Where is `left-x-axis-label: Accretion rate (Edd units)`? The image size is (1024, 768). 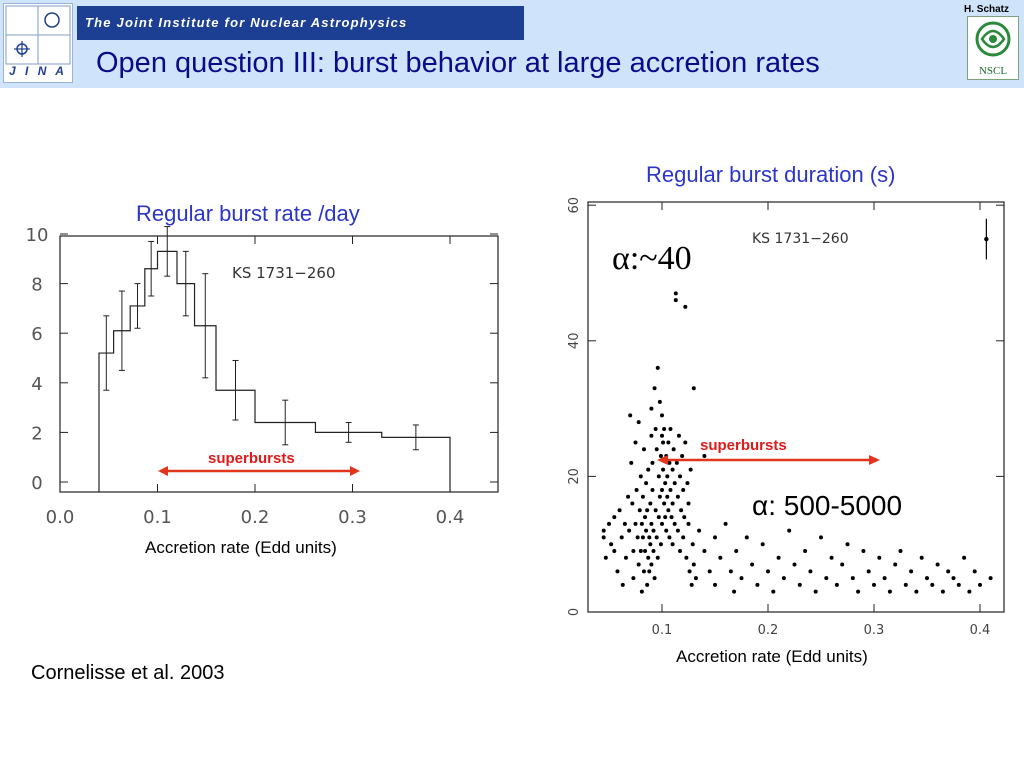
left-x-axis-label: Accretion rate (Edd units) is located at coordinates (241, 547).